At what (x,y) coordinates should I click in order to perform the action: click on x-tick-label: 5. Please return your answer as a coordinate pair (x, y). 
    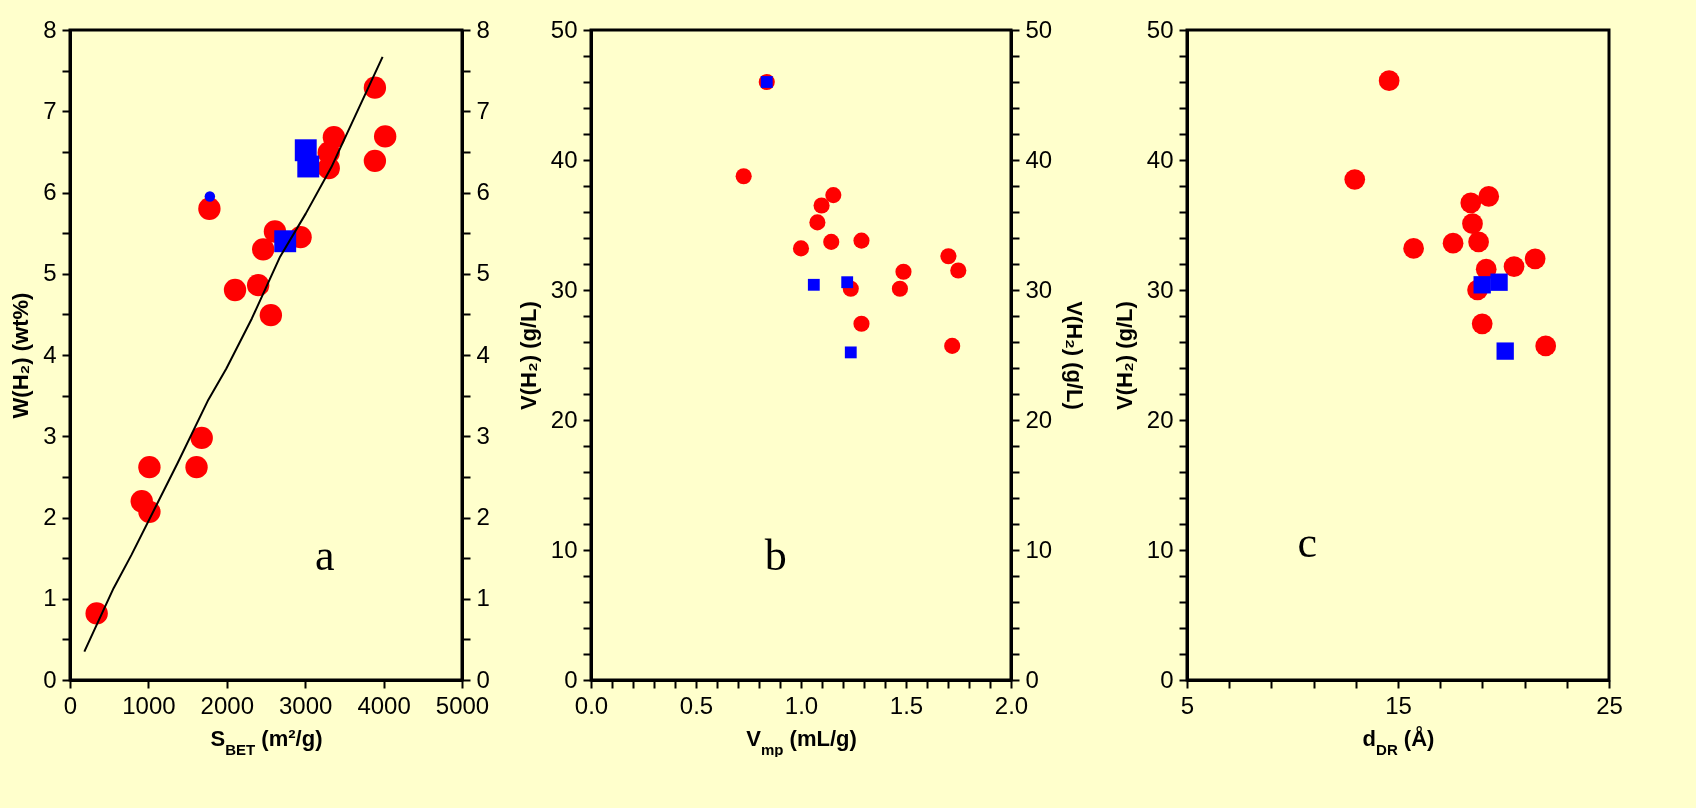
    Looking at the image, I should click on (1187, 705).